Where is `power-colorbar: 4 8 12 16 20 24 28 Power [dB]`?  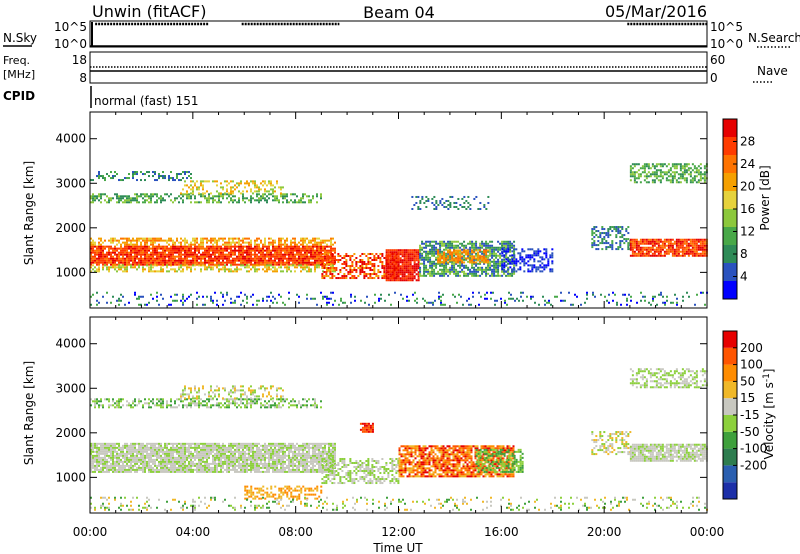 power-colorbar: 4 8 12 16 20 24 28 Power [dB] is located at coordinates (747, 209).